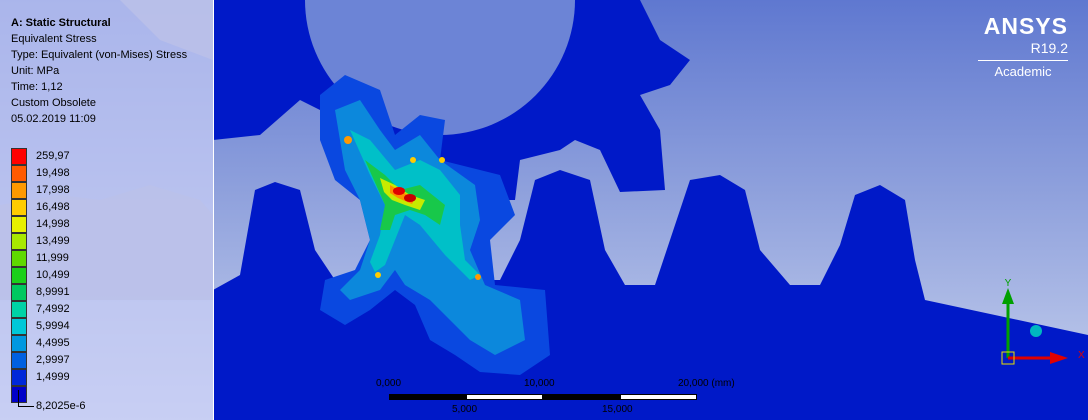 The image size is (1088, 420). I want to click on legend-swatch-min, so click(19, 394).